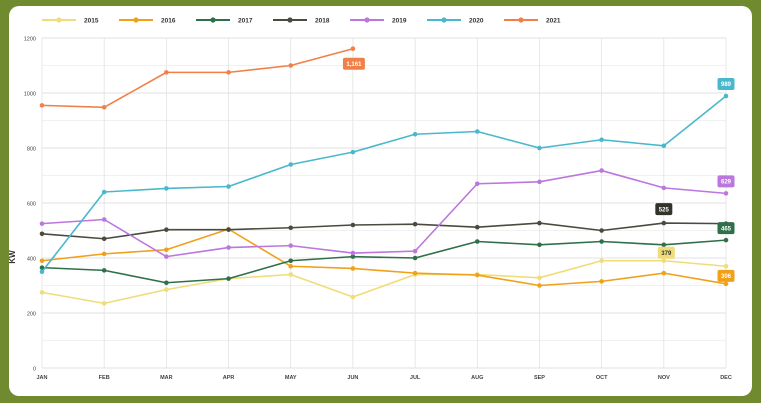 This screenshot has height=403, width=761. I want to click on y-tick-label: 400, so click(31, 260).